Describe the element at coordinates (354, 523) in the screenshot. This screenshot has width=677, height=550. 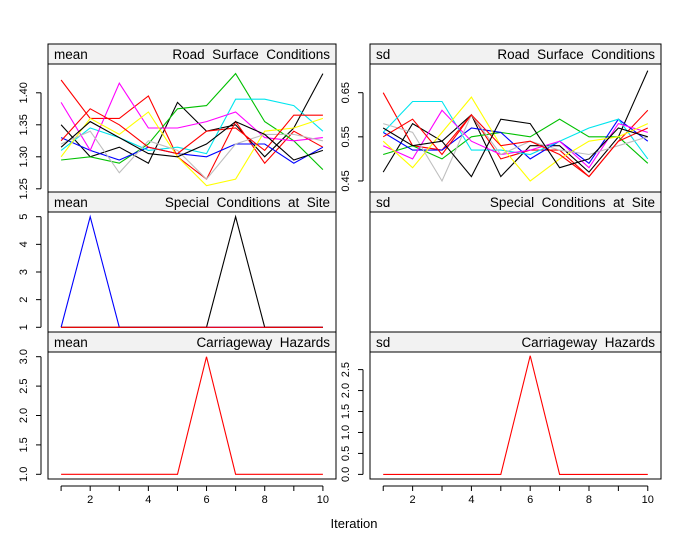
I see `x-axis-title: Iteration` at that location.